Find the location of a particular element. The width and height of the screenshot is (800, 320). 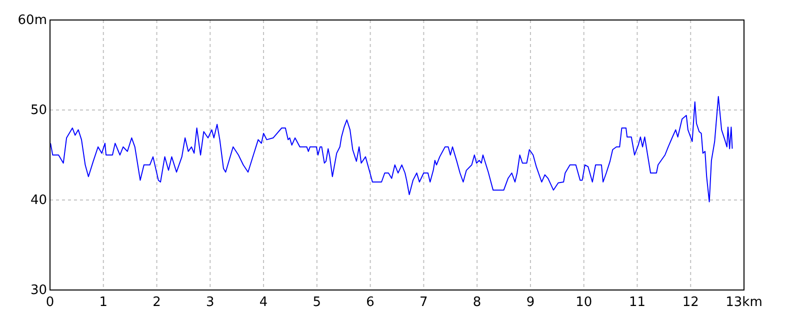

x-tick-label: 9 is located at coordinates (530, 302).